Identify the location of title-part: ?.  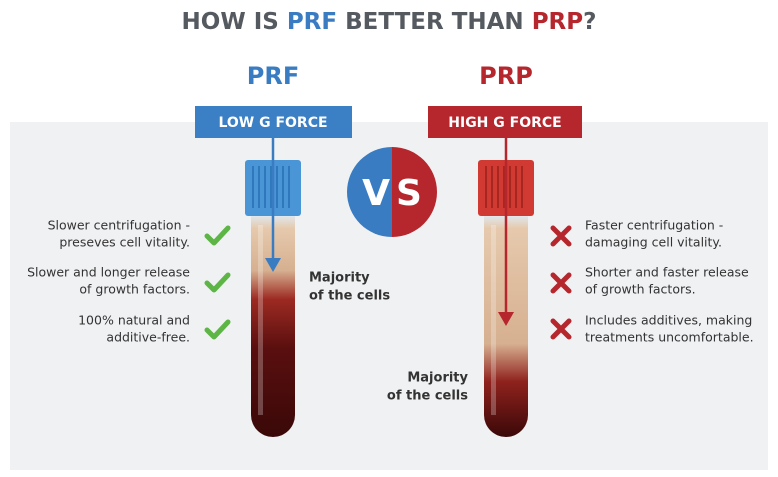
(589, 22).